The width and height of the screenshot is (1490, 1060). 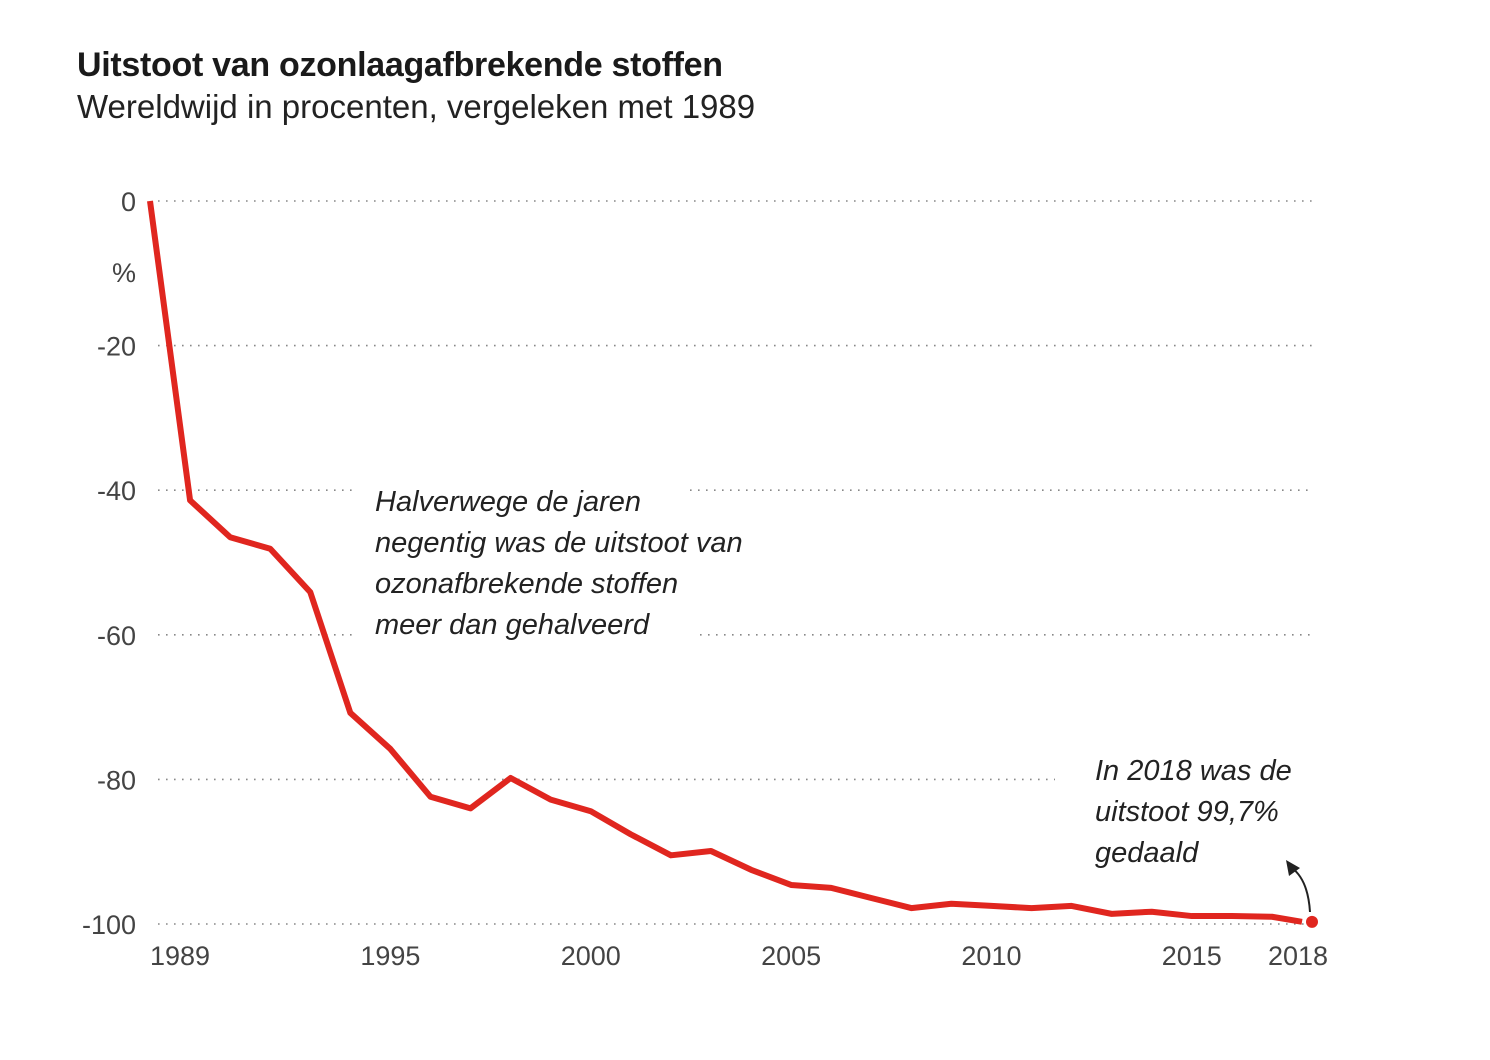 What do you see at coordinates (1301, 890) in the screenshot?
I see `annotation-arrow` at bounding box center [1301, 890].